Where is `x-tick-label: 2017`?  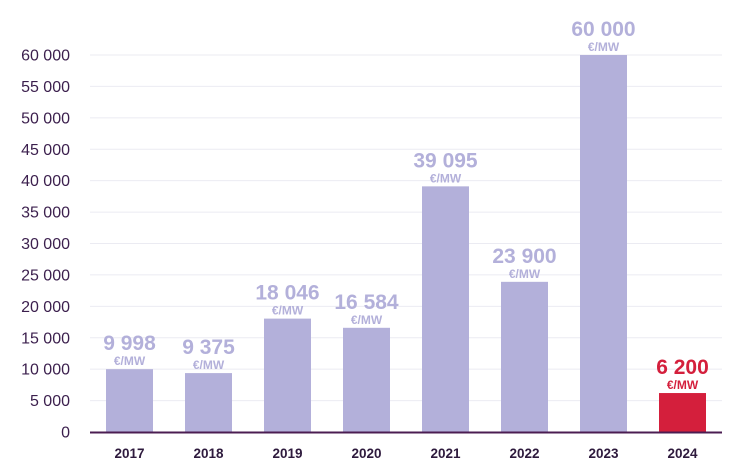
x-tick-label: 2017 is located at coordinates (129, 453).